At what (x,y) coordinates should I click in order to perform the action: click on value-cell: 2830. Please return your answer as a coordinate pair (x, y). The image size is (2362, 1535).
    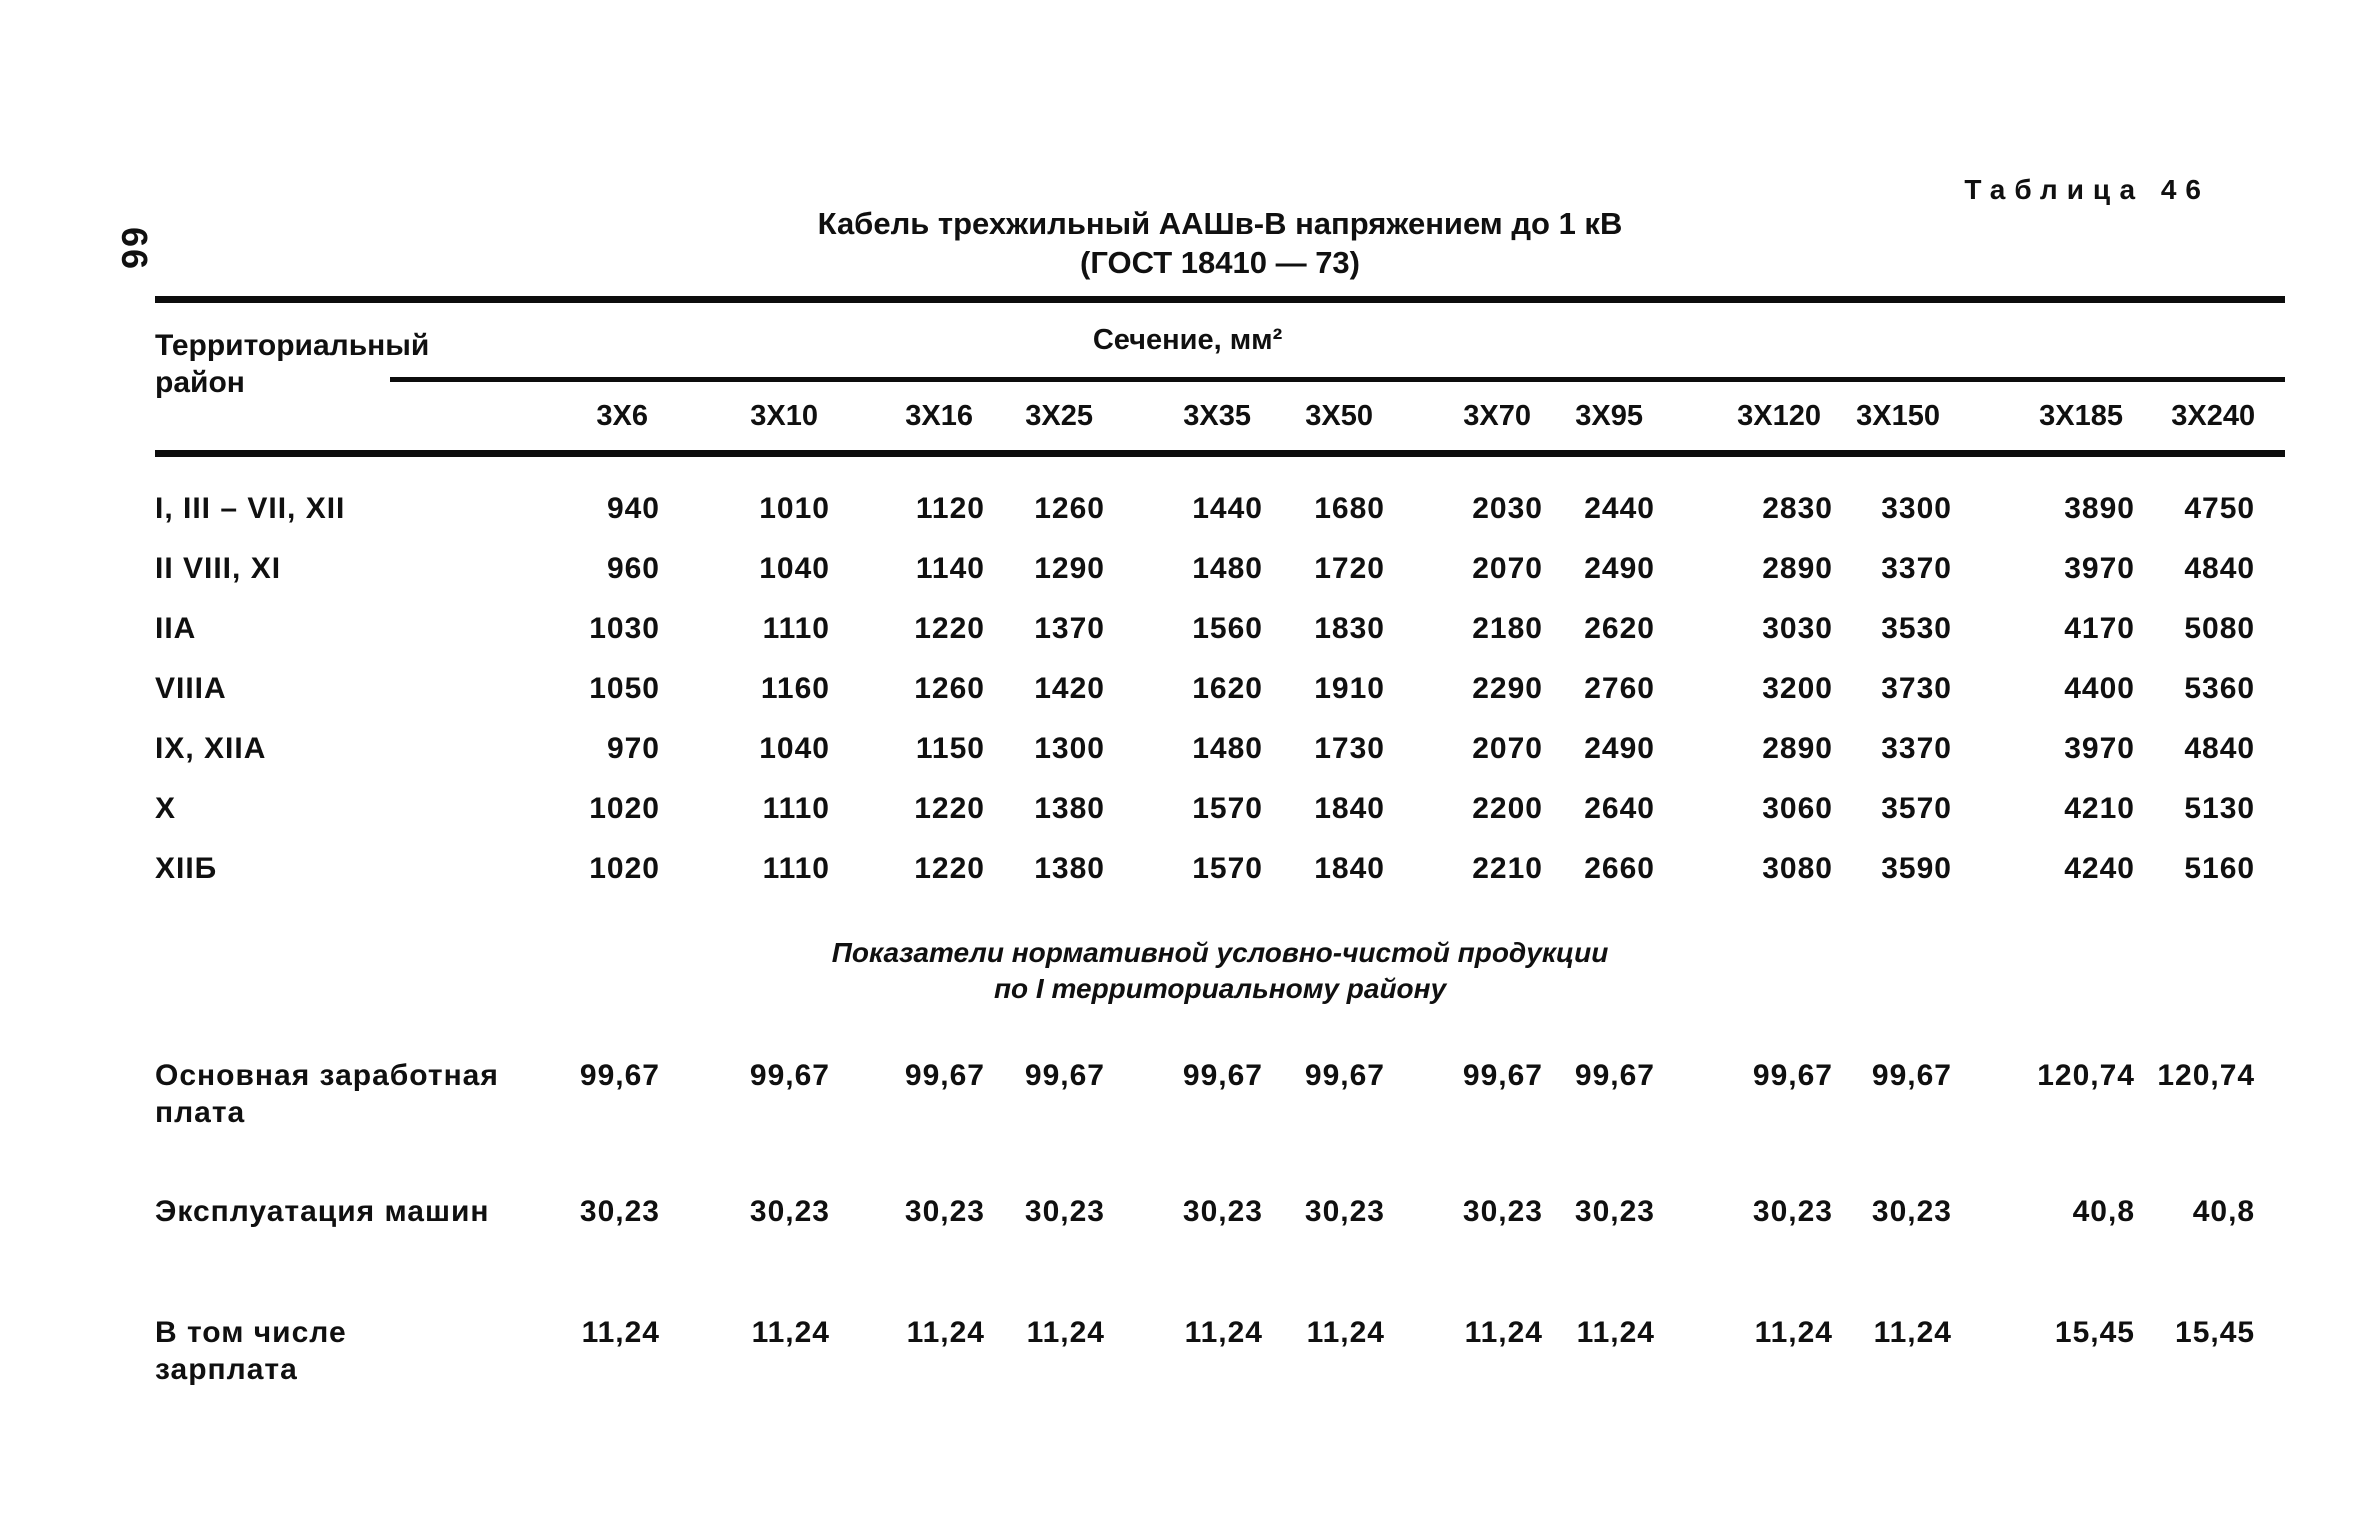
    Looking at the image, I should click on (1797, 508).